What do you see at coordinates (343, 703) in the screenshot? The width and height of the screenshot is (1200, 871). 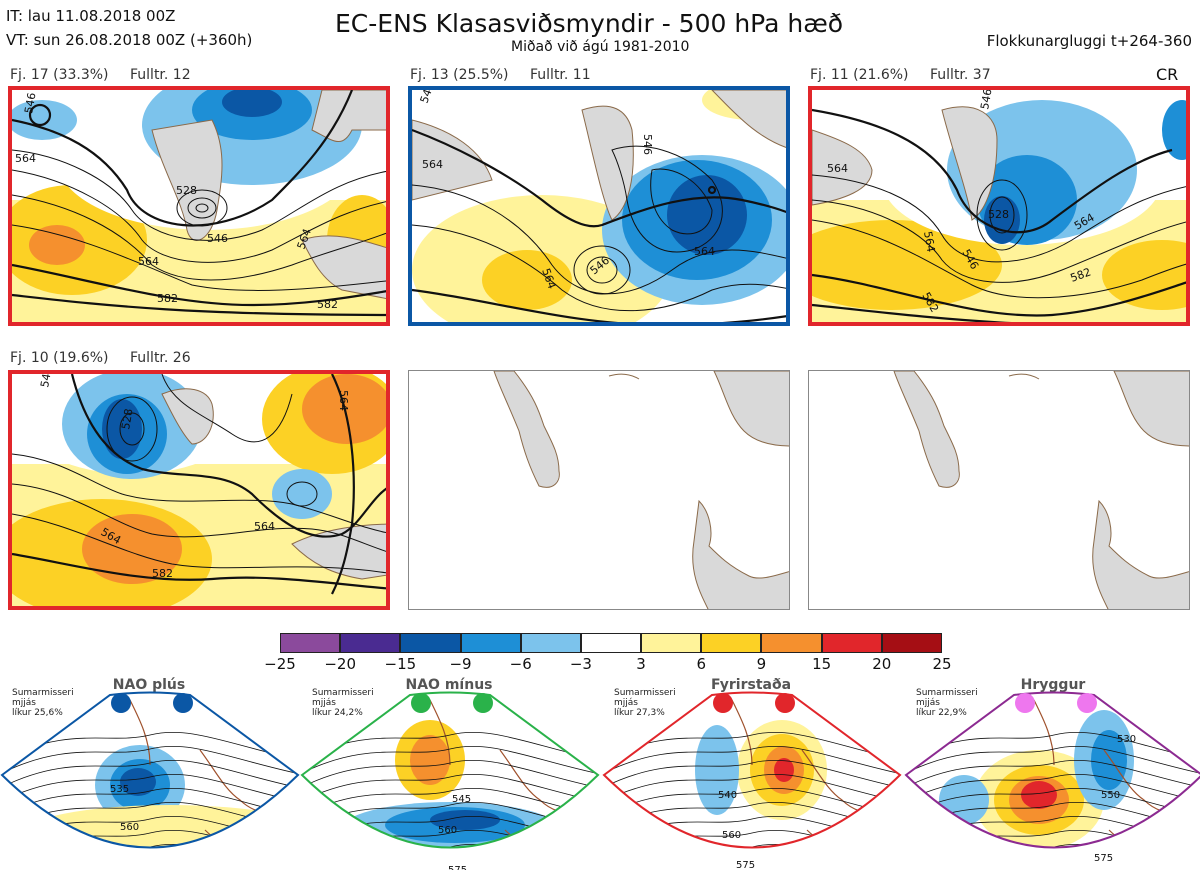 I see `regime-probability-note: Sumarmisseri mjjás líkur 24,2%` at bounding box center [343, 703].